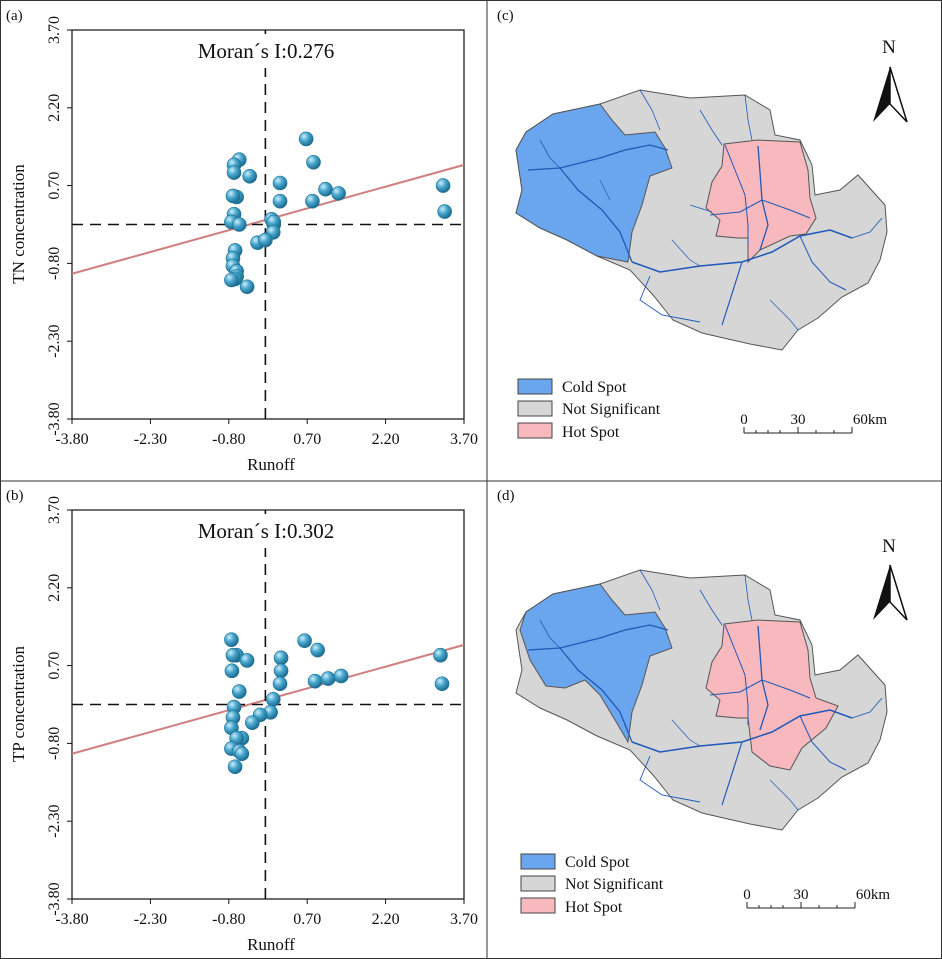 The height and width of the screenshot is (959, 942). I want to click on panel-label: (c), so click(505, 16).